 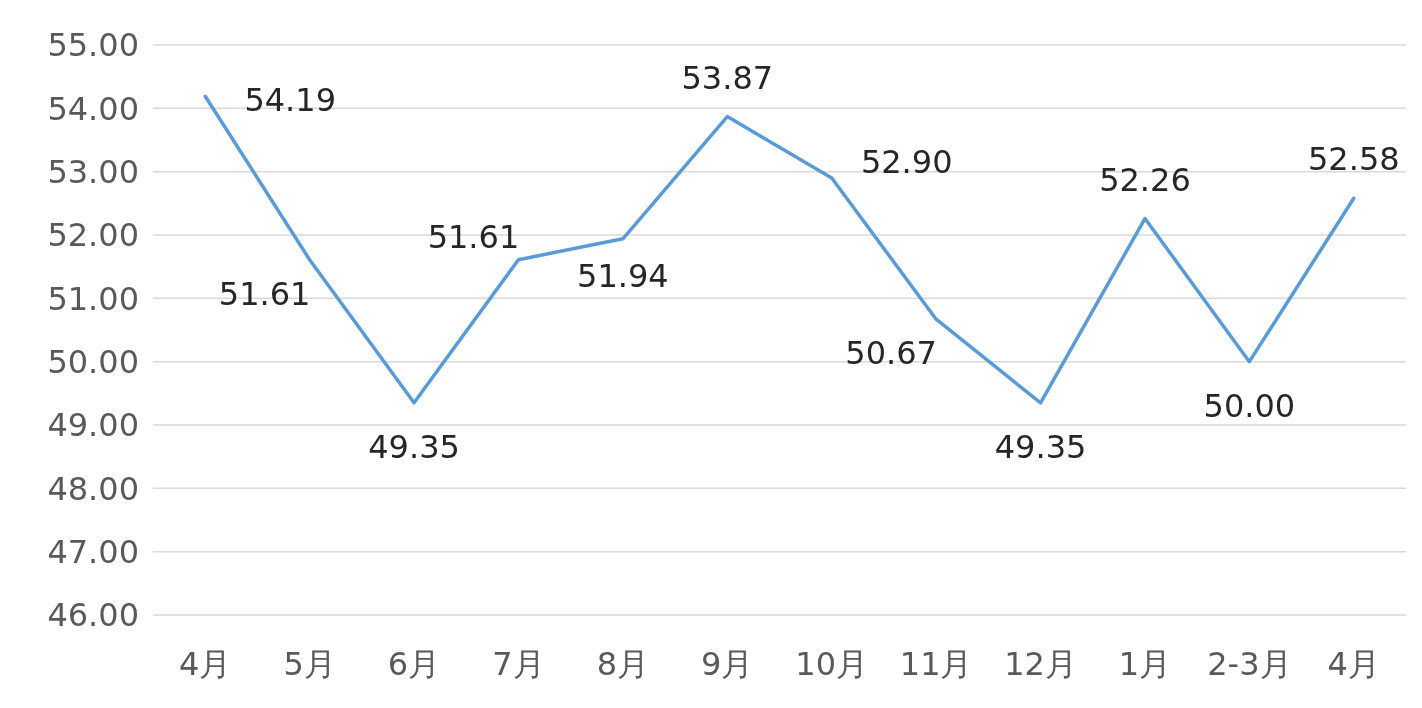 What do you see at coordinates (623, 664) in the screenshot?
I see `x-tick-label: 8月` at bounding box center [623, 664].